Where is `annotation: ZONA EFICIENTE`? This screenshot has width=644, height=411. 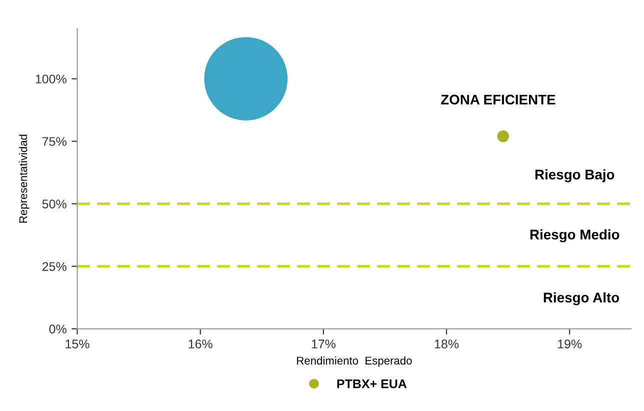 annotation: ZONA EFICIENTE is located at coordinates (498, 99).